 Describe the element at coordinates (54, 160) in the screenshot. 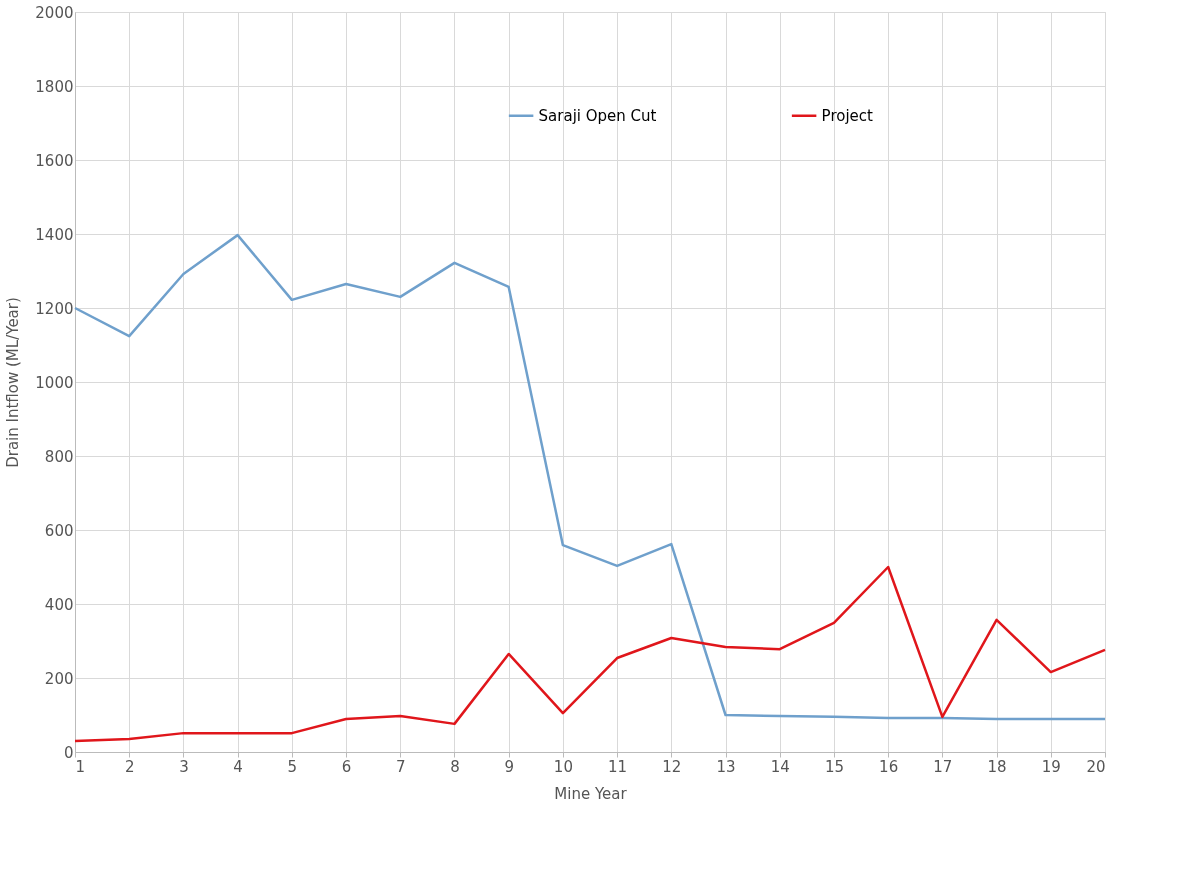

I see `y-tick-label: 1600` at that location.